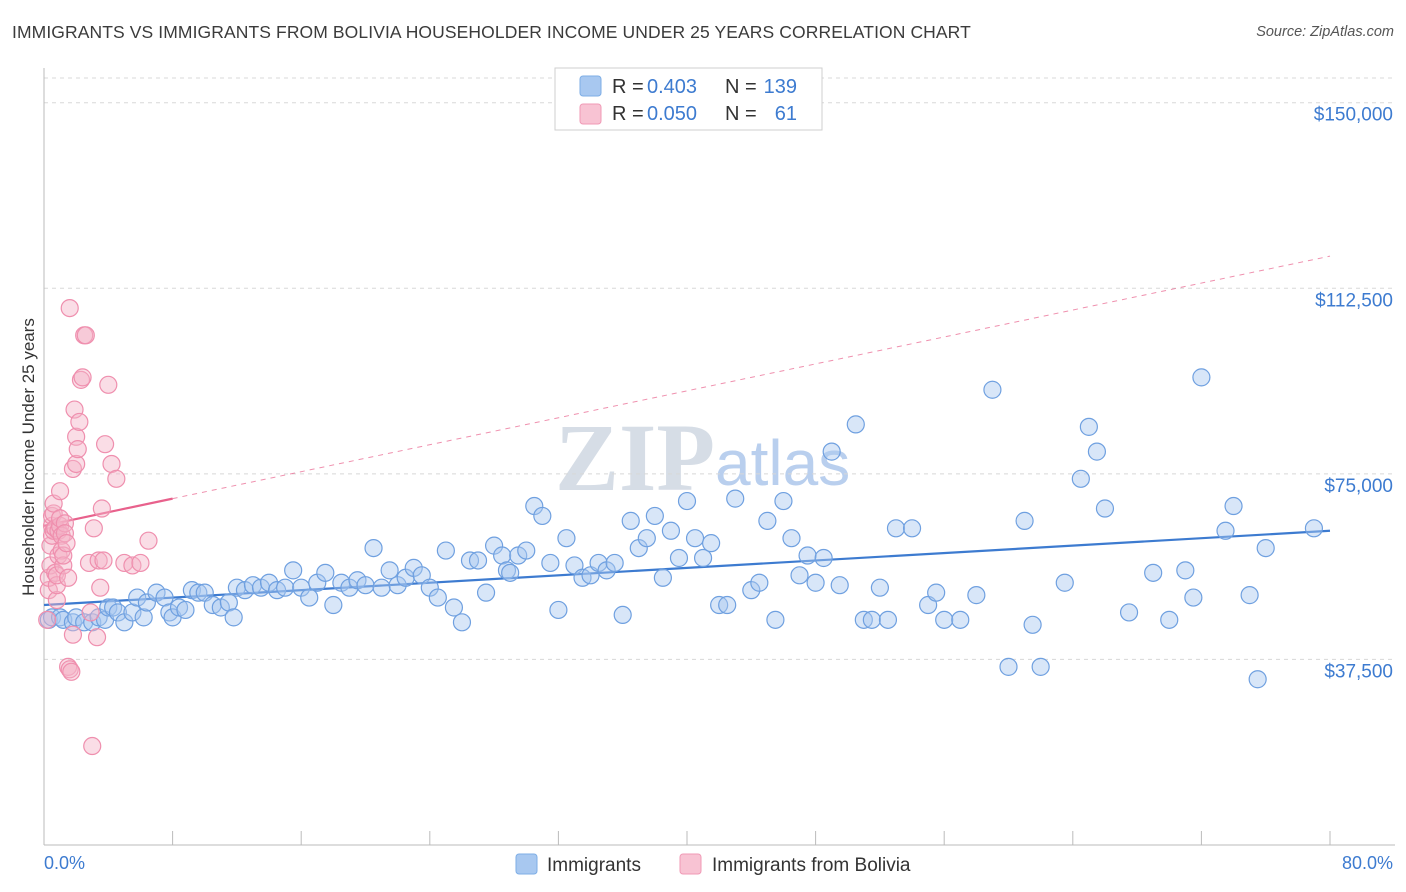  I want to click on trend-line-bolivia, so click(108, 512).